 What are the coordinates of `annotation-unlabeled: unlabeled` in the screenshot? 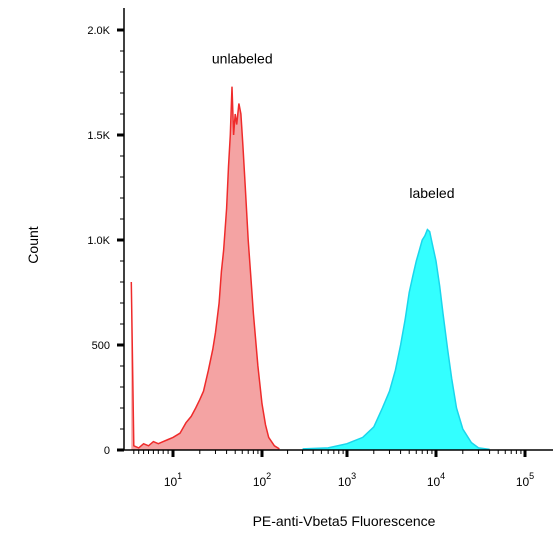 It's located at (242, 59).